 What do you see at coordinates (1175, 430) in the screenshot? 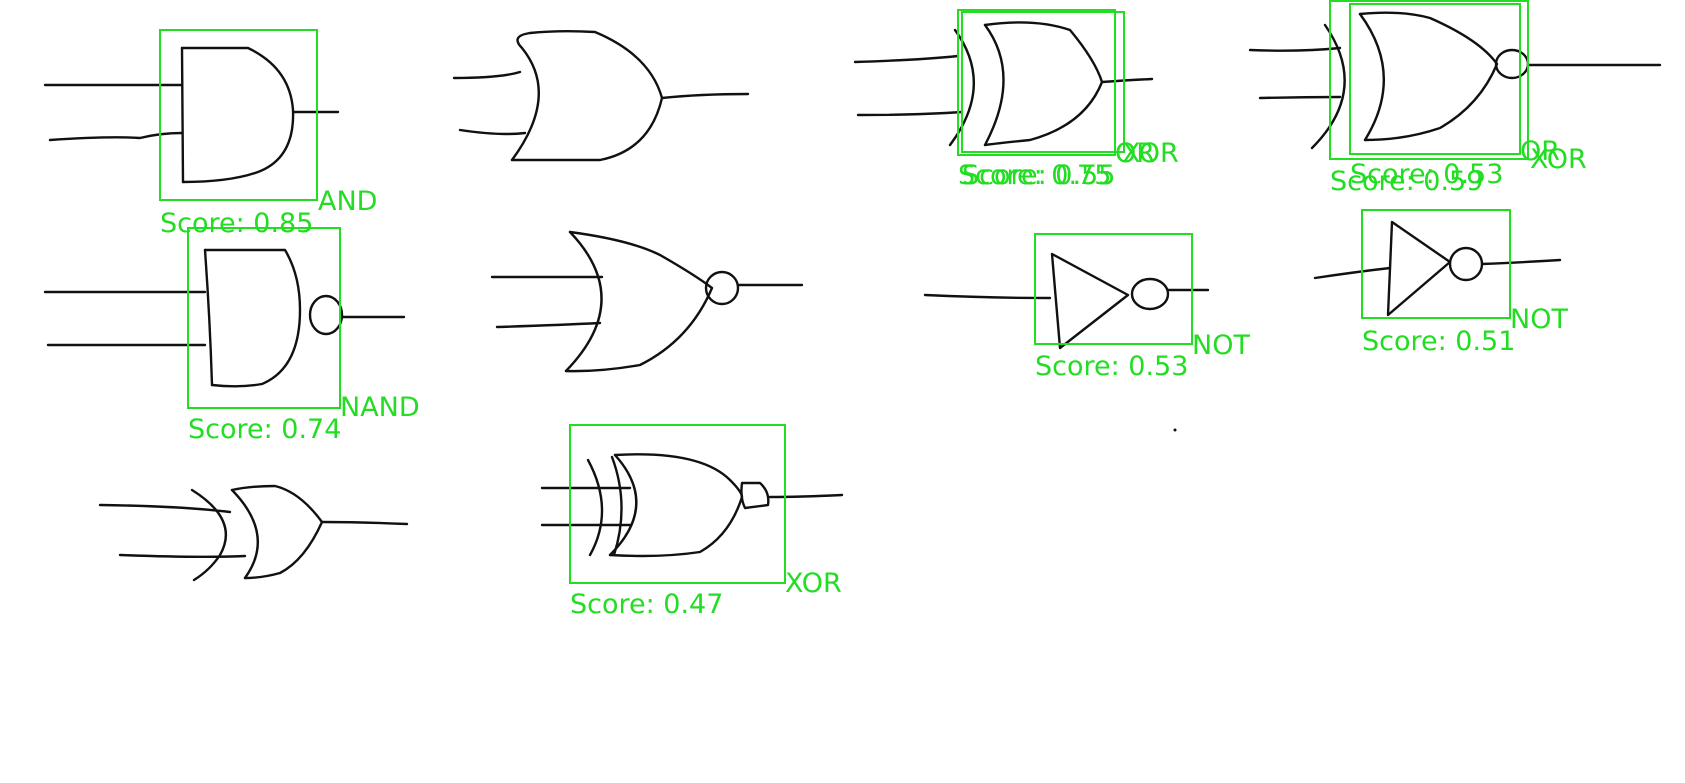
I see `ink-dot` at bounding box center [1175, 430].